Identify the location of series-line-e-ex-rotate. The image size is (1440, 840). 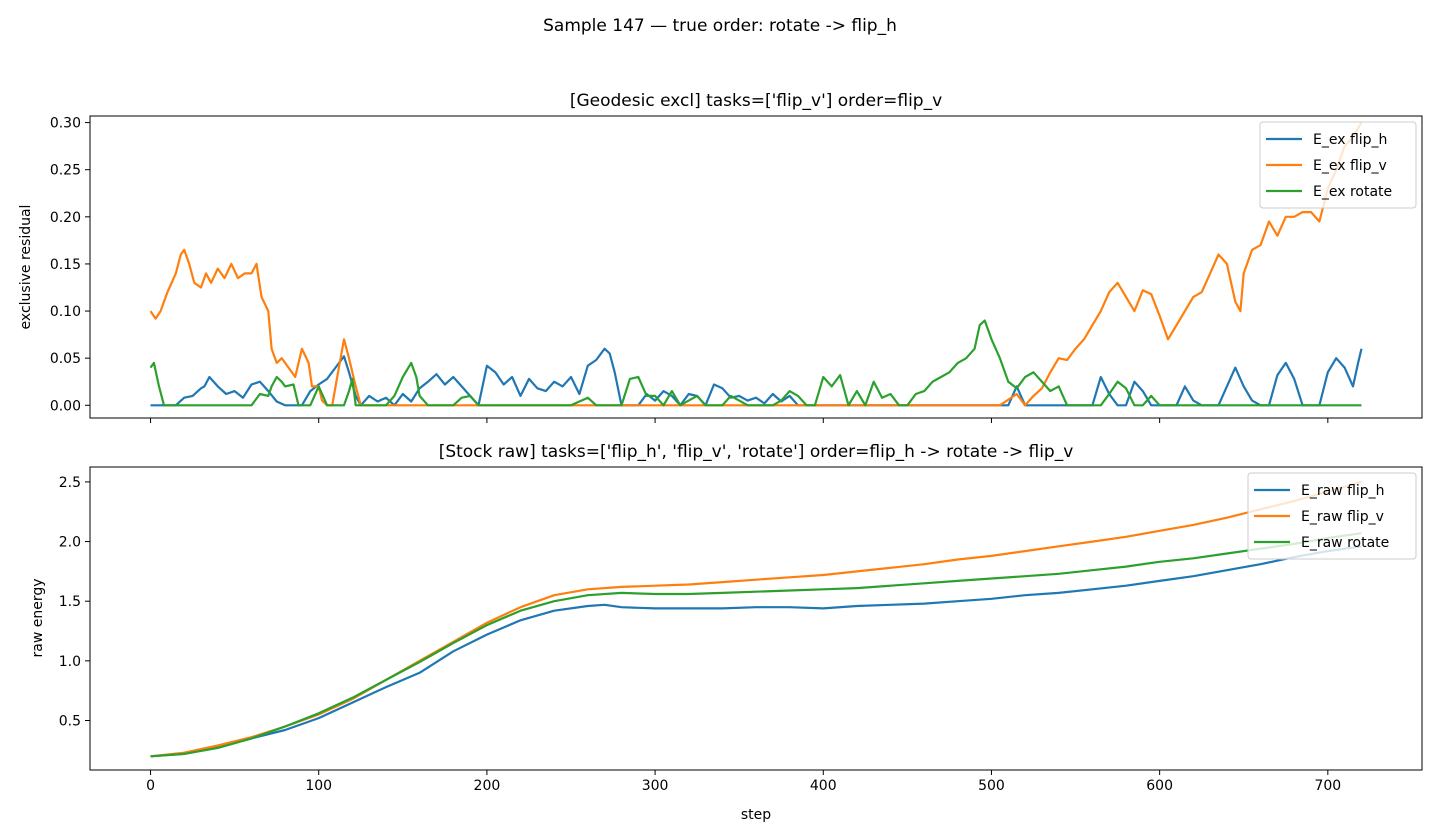
(755, 363).